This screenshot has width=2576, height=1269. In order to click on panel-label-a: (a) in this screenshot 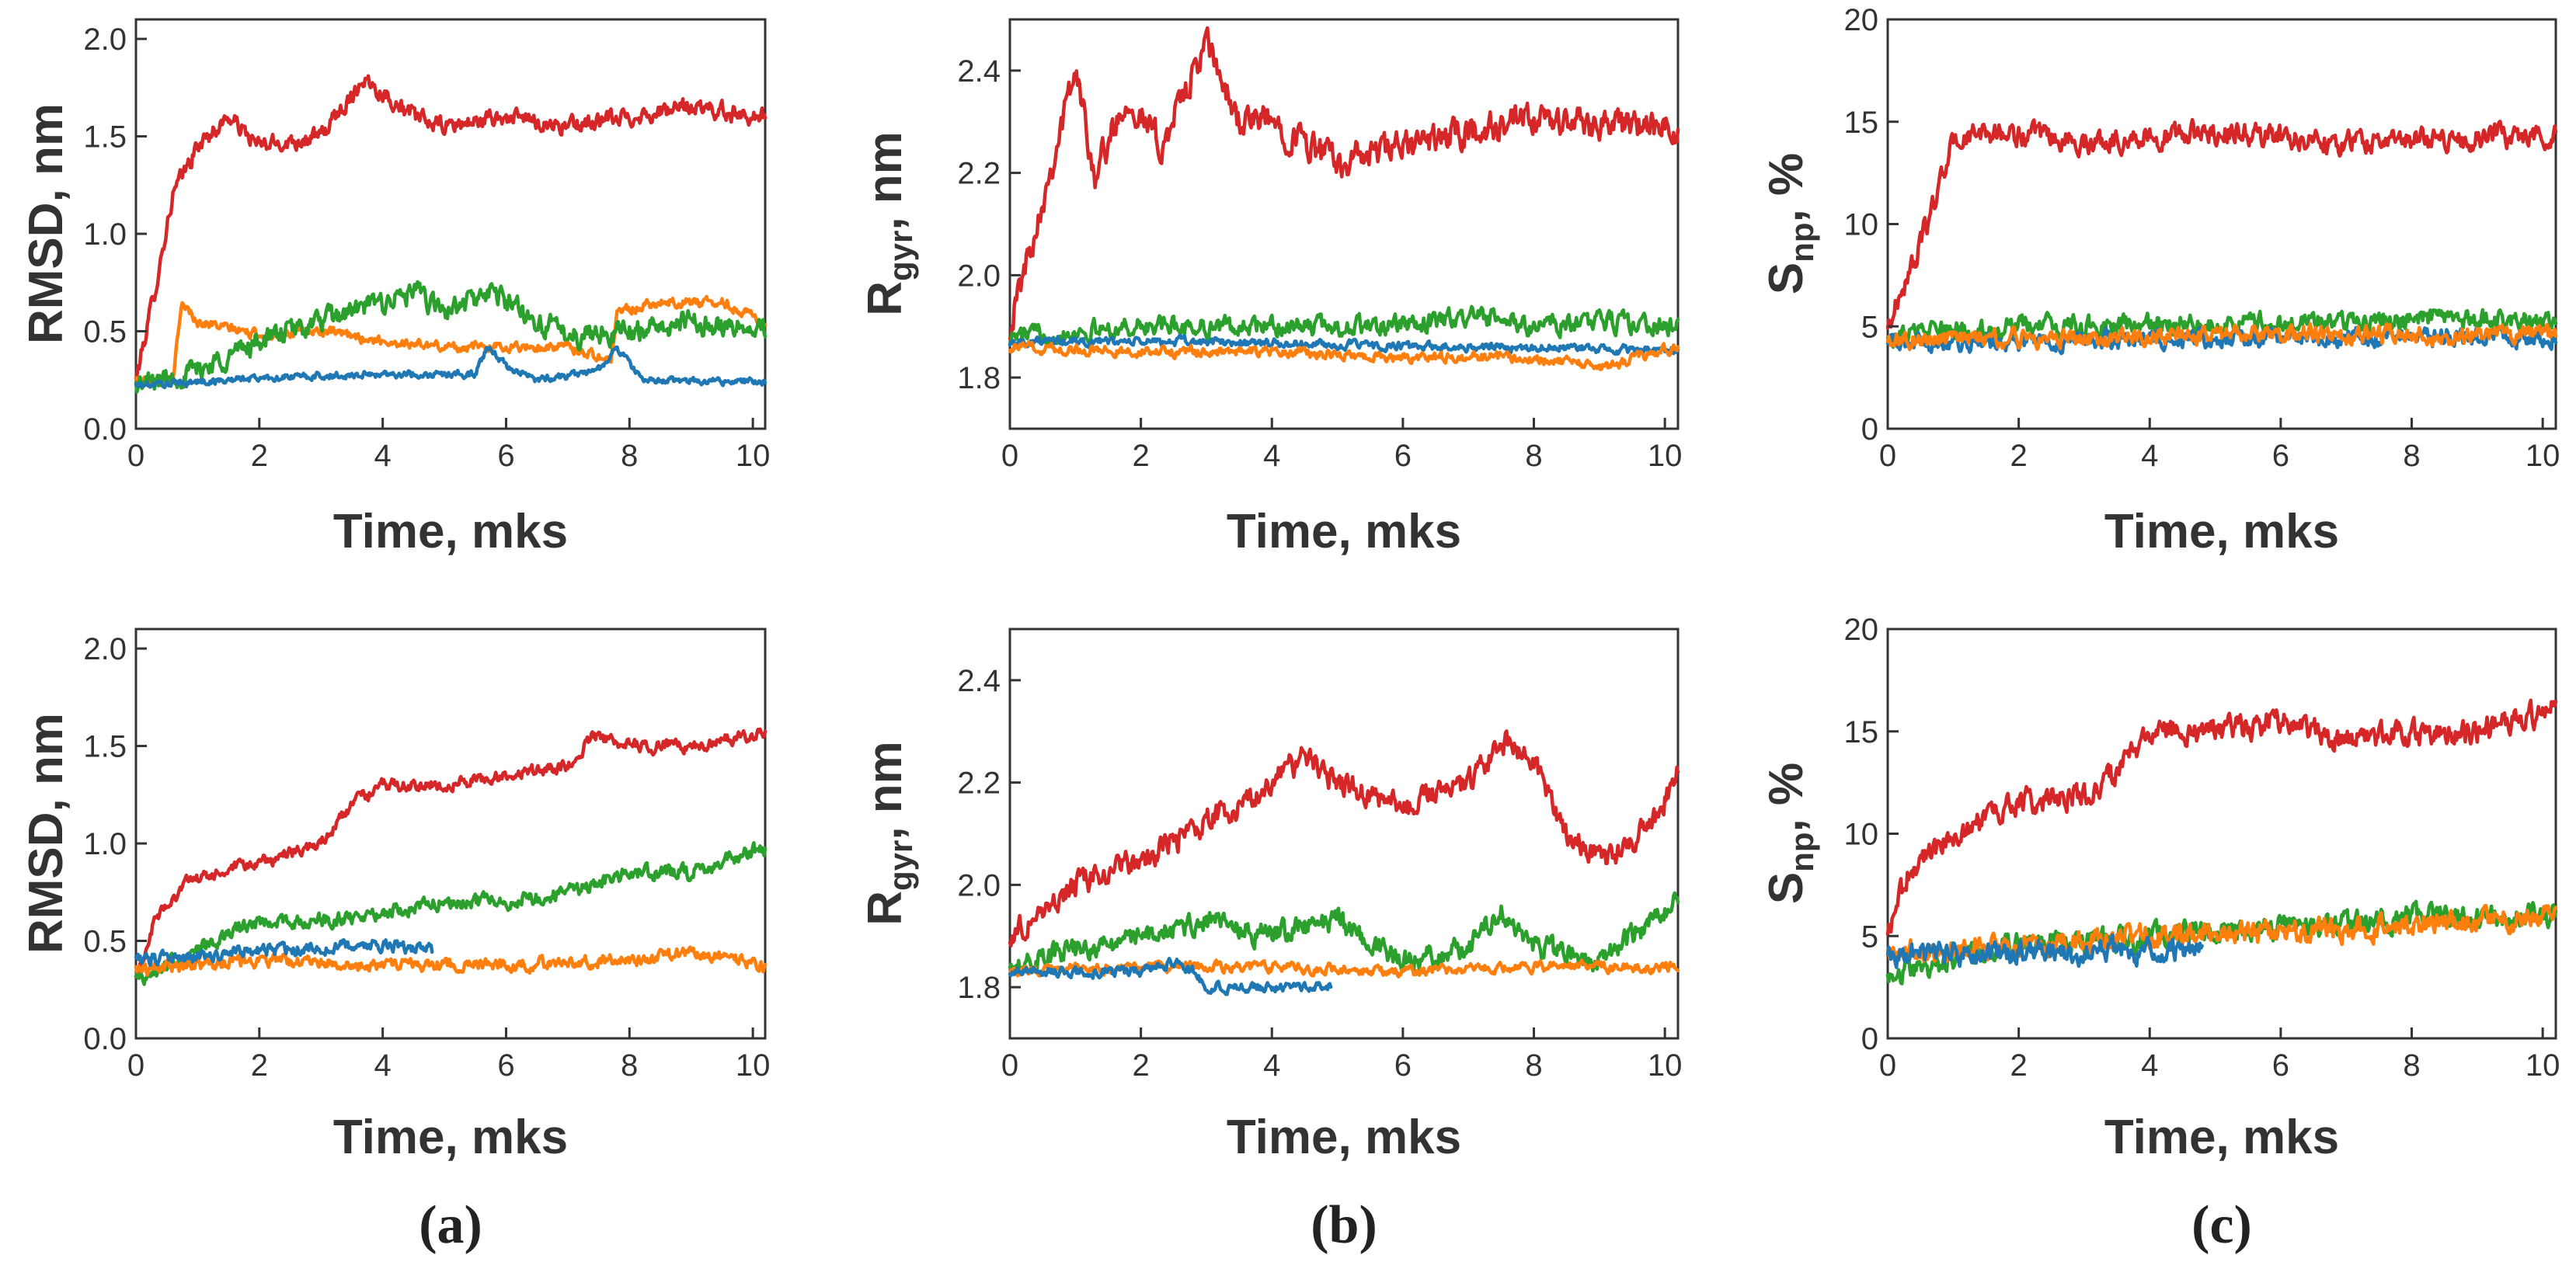, I will do `click(450, 1225)`.